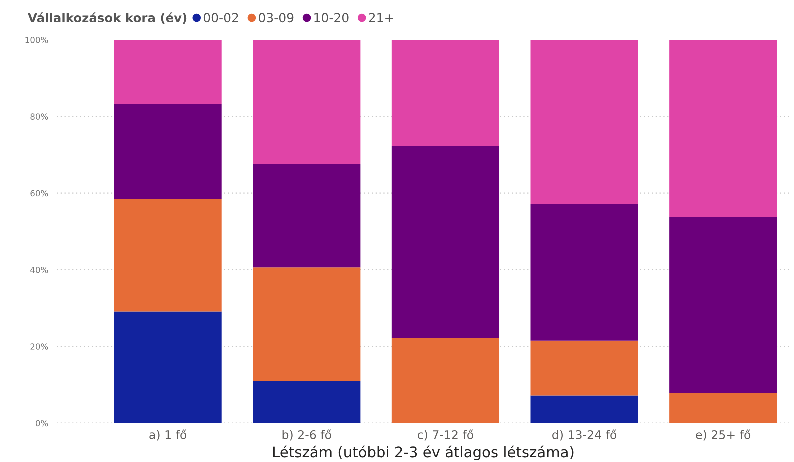  I want to click on x-tick-label: c) 7-12 fő, so click(446, 435).